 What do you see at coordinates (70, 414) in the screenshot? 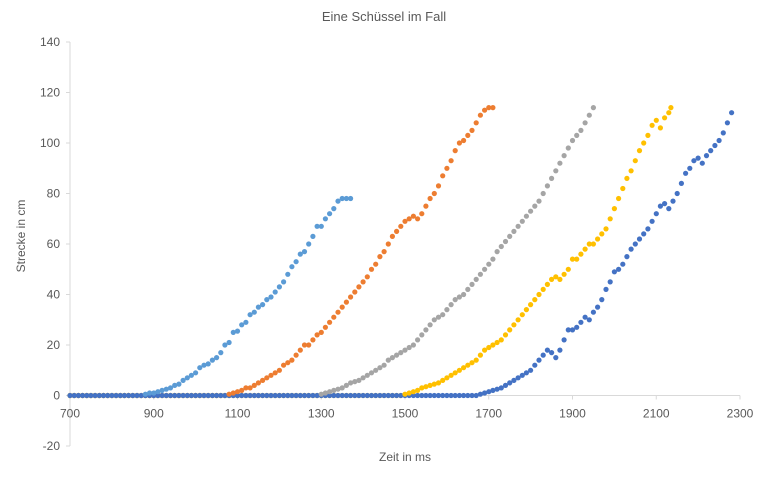
I see `x-tick-label: 700` at bounding box center [70, 414].